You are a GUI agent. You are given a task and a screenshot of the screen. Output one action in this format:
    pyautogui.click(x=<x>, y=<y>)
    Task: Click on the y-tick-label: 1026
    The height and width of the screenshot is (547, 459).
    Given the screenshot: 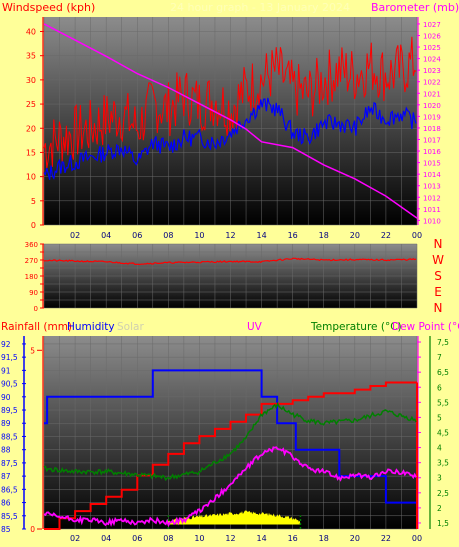 What is the action you would take?
    pyautogui.click(x=432, y=36)
    